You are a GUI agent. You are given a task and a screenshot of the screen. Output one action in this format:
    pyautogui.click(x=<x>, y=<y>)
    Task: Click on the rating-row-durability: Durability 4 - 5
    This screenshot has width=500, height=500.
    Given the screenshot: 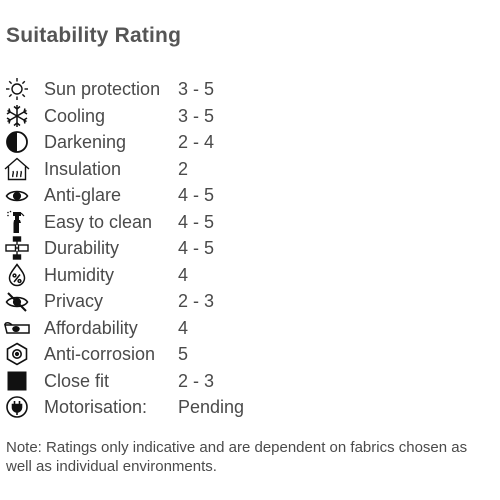 What is the action you would take?
    pyautogui.click(x=250, y=248)
    